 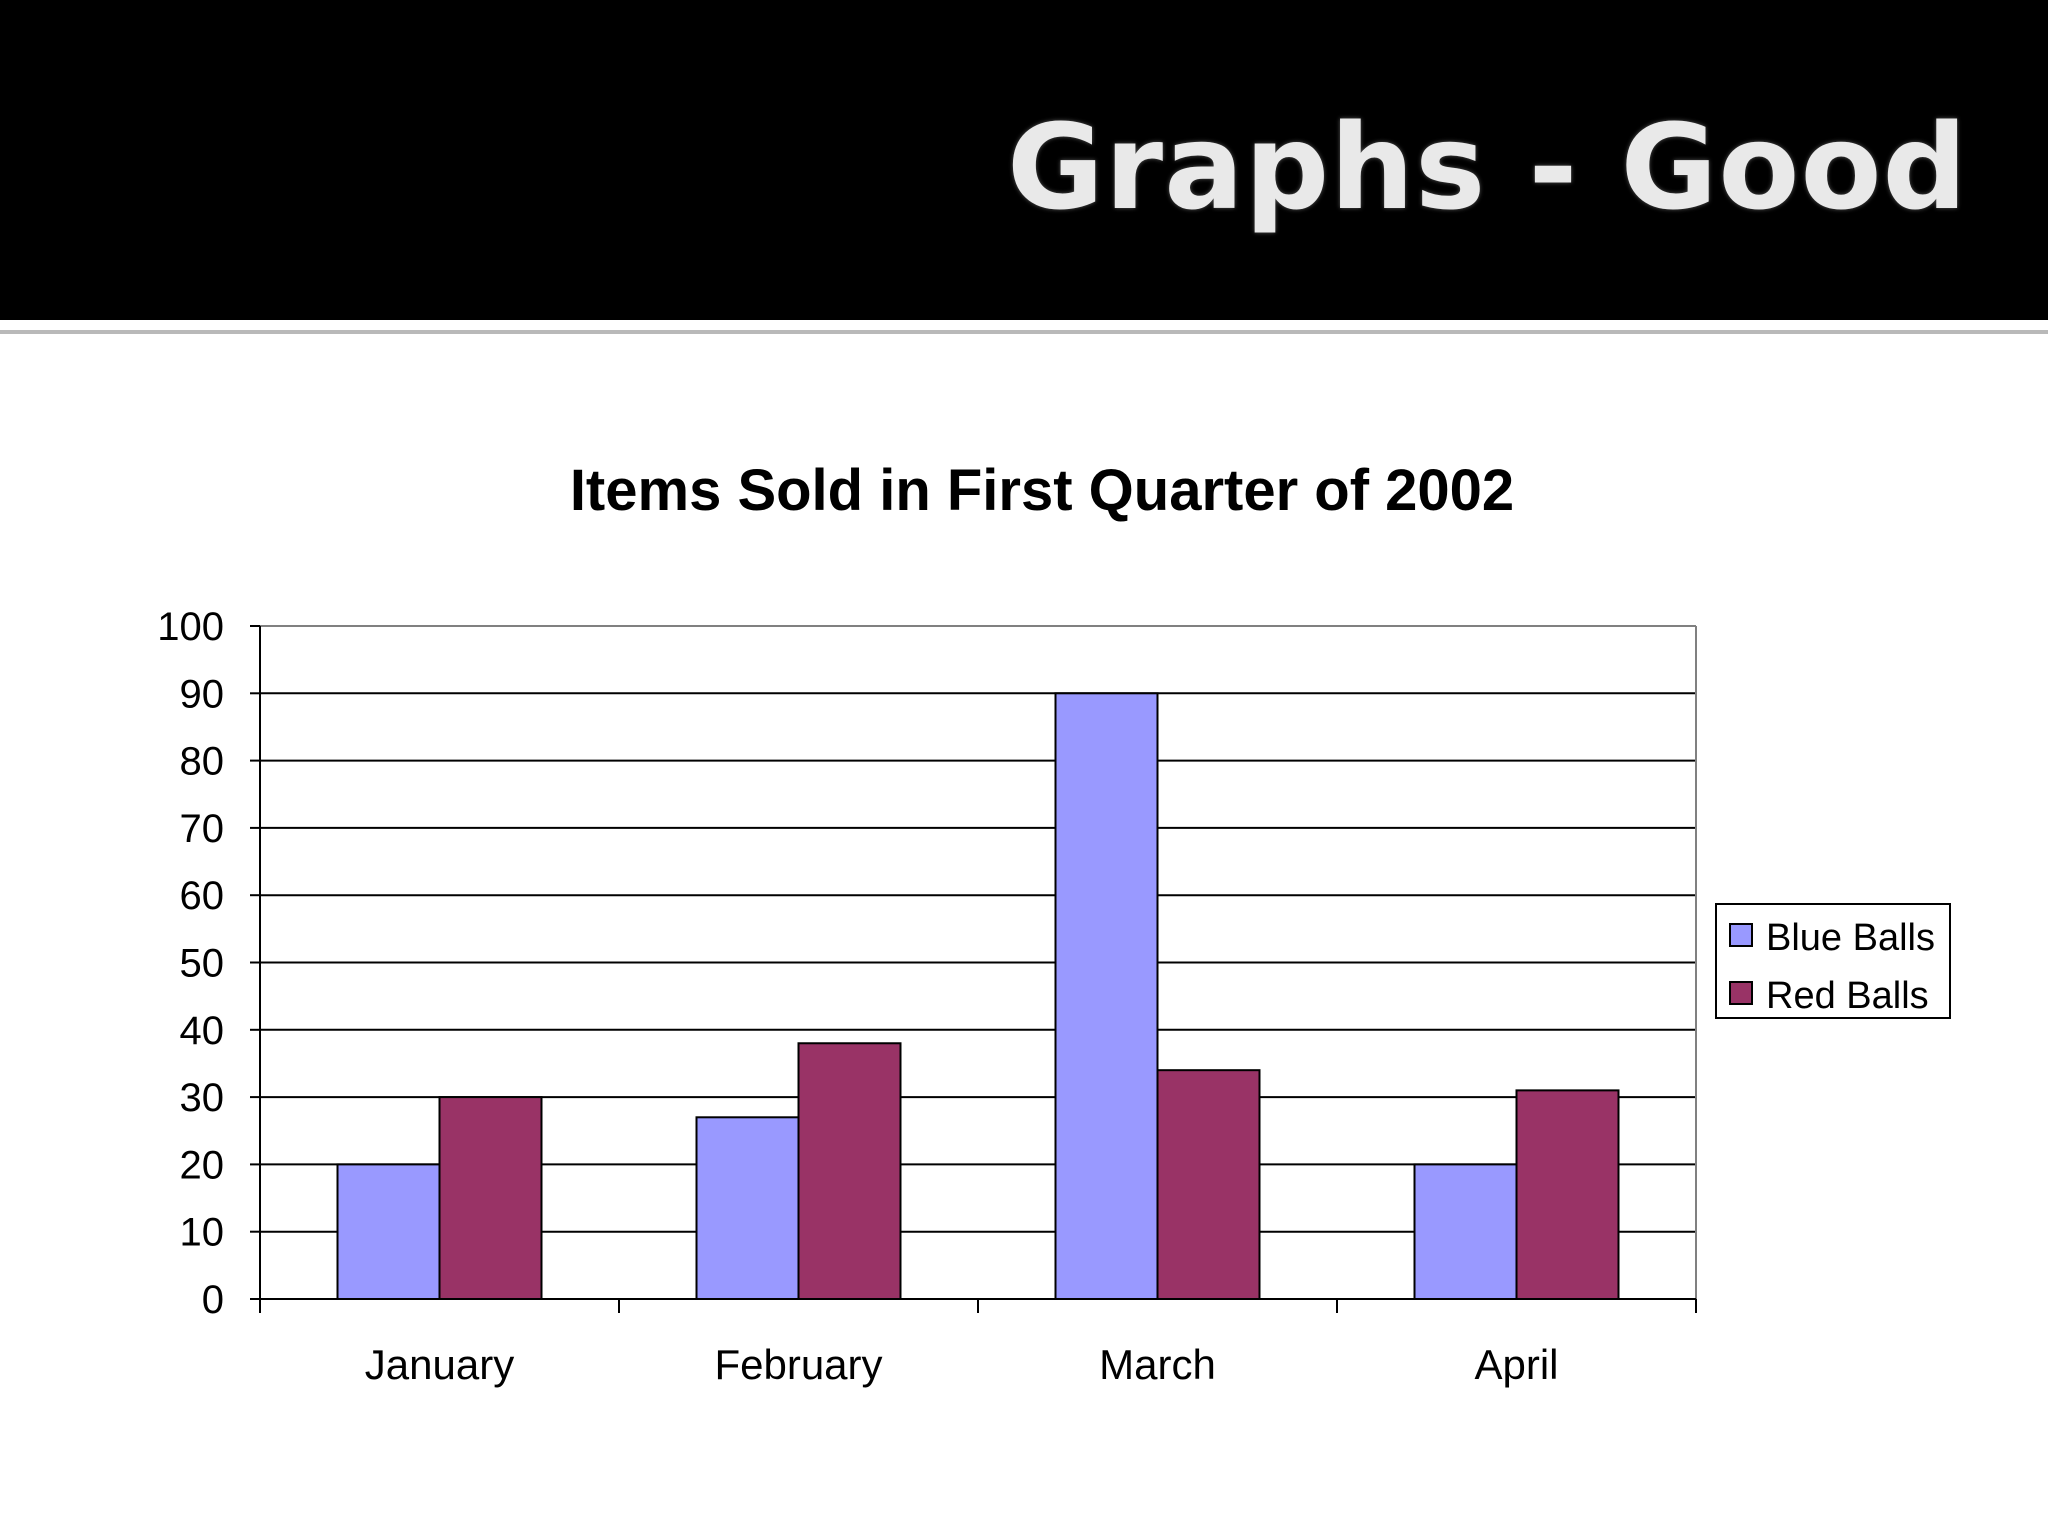 I want to click on legend-label: Blue Balls, so click(x=1850, y=938).